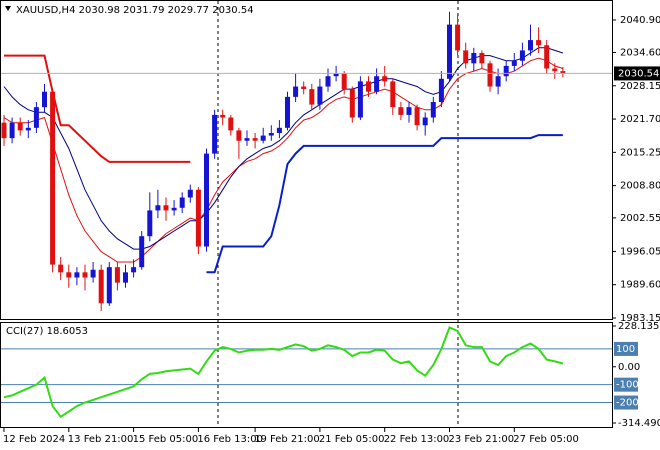  What do you see at coordinates (640, 86) in the screenshot?
I see `y-tick-label: 2028.15` at bounding box center [640, 86].